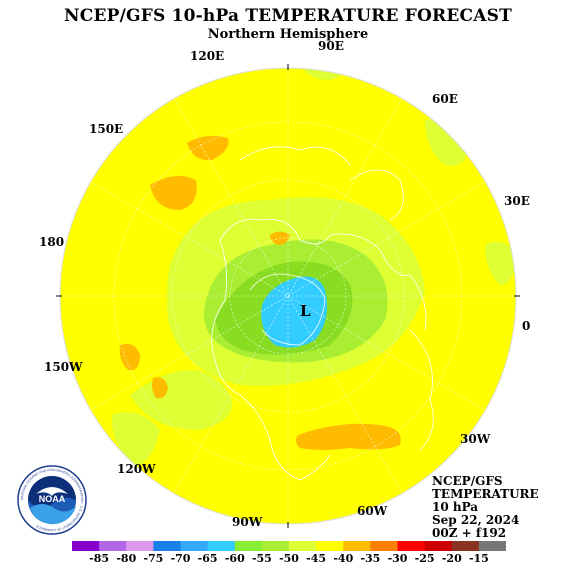  What do you see at coordinates (207, 558) in the screenshot?
I see `colorbar-label: -65` at bounding box center [207, 558].